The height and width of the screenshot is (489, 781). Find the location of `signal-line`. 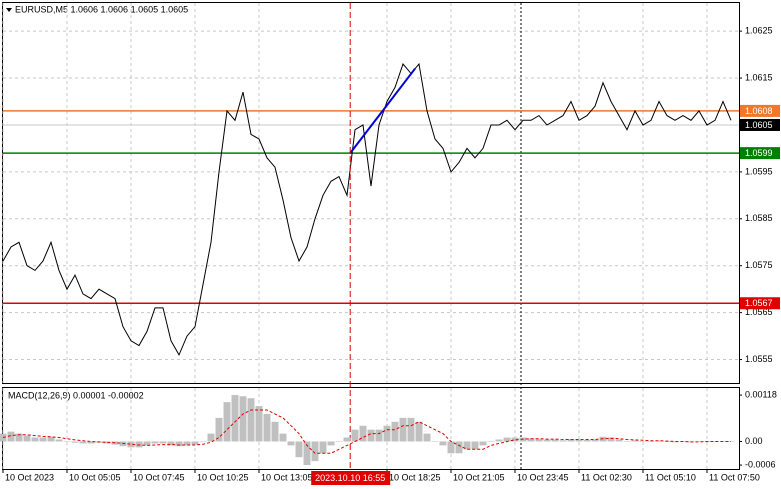

signal-line is located at coordinates (366, 431).